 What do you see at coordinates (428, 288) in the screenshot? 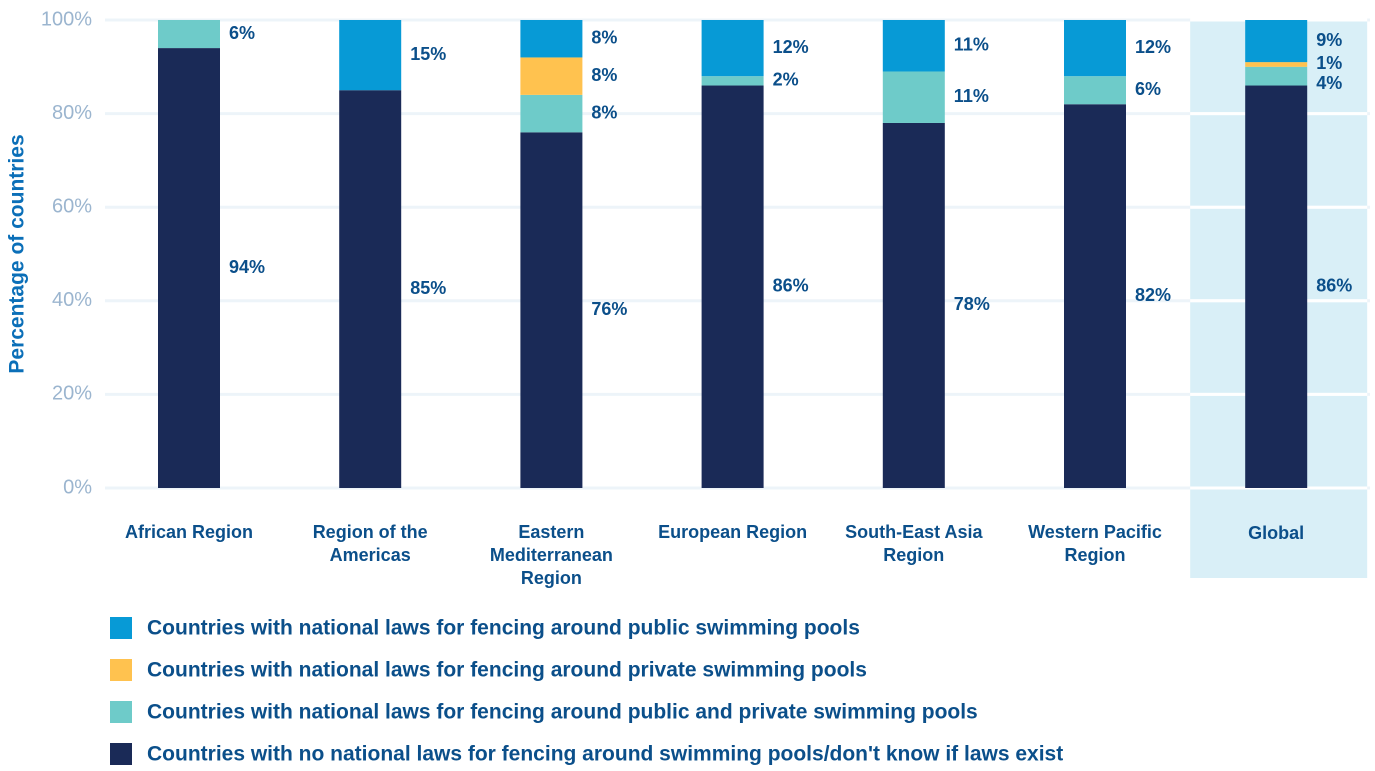
I see `data-label: 85%` at bounding box center [428, 288].